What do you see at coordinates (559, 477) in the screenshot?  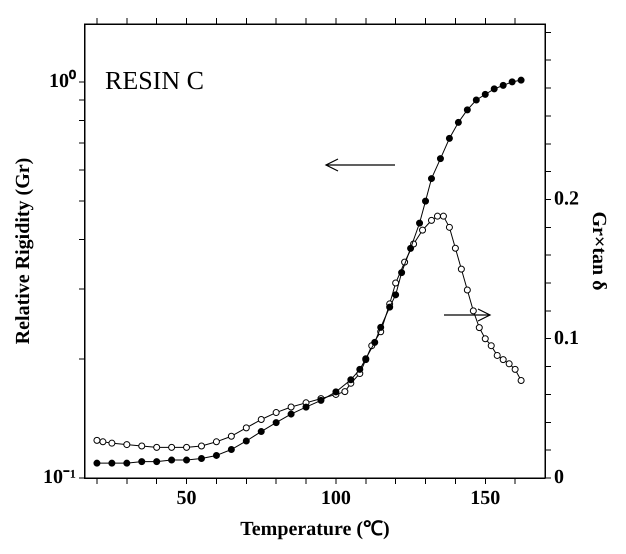 I see `y2-tick-label: 0` at bounding box center [559, 477].